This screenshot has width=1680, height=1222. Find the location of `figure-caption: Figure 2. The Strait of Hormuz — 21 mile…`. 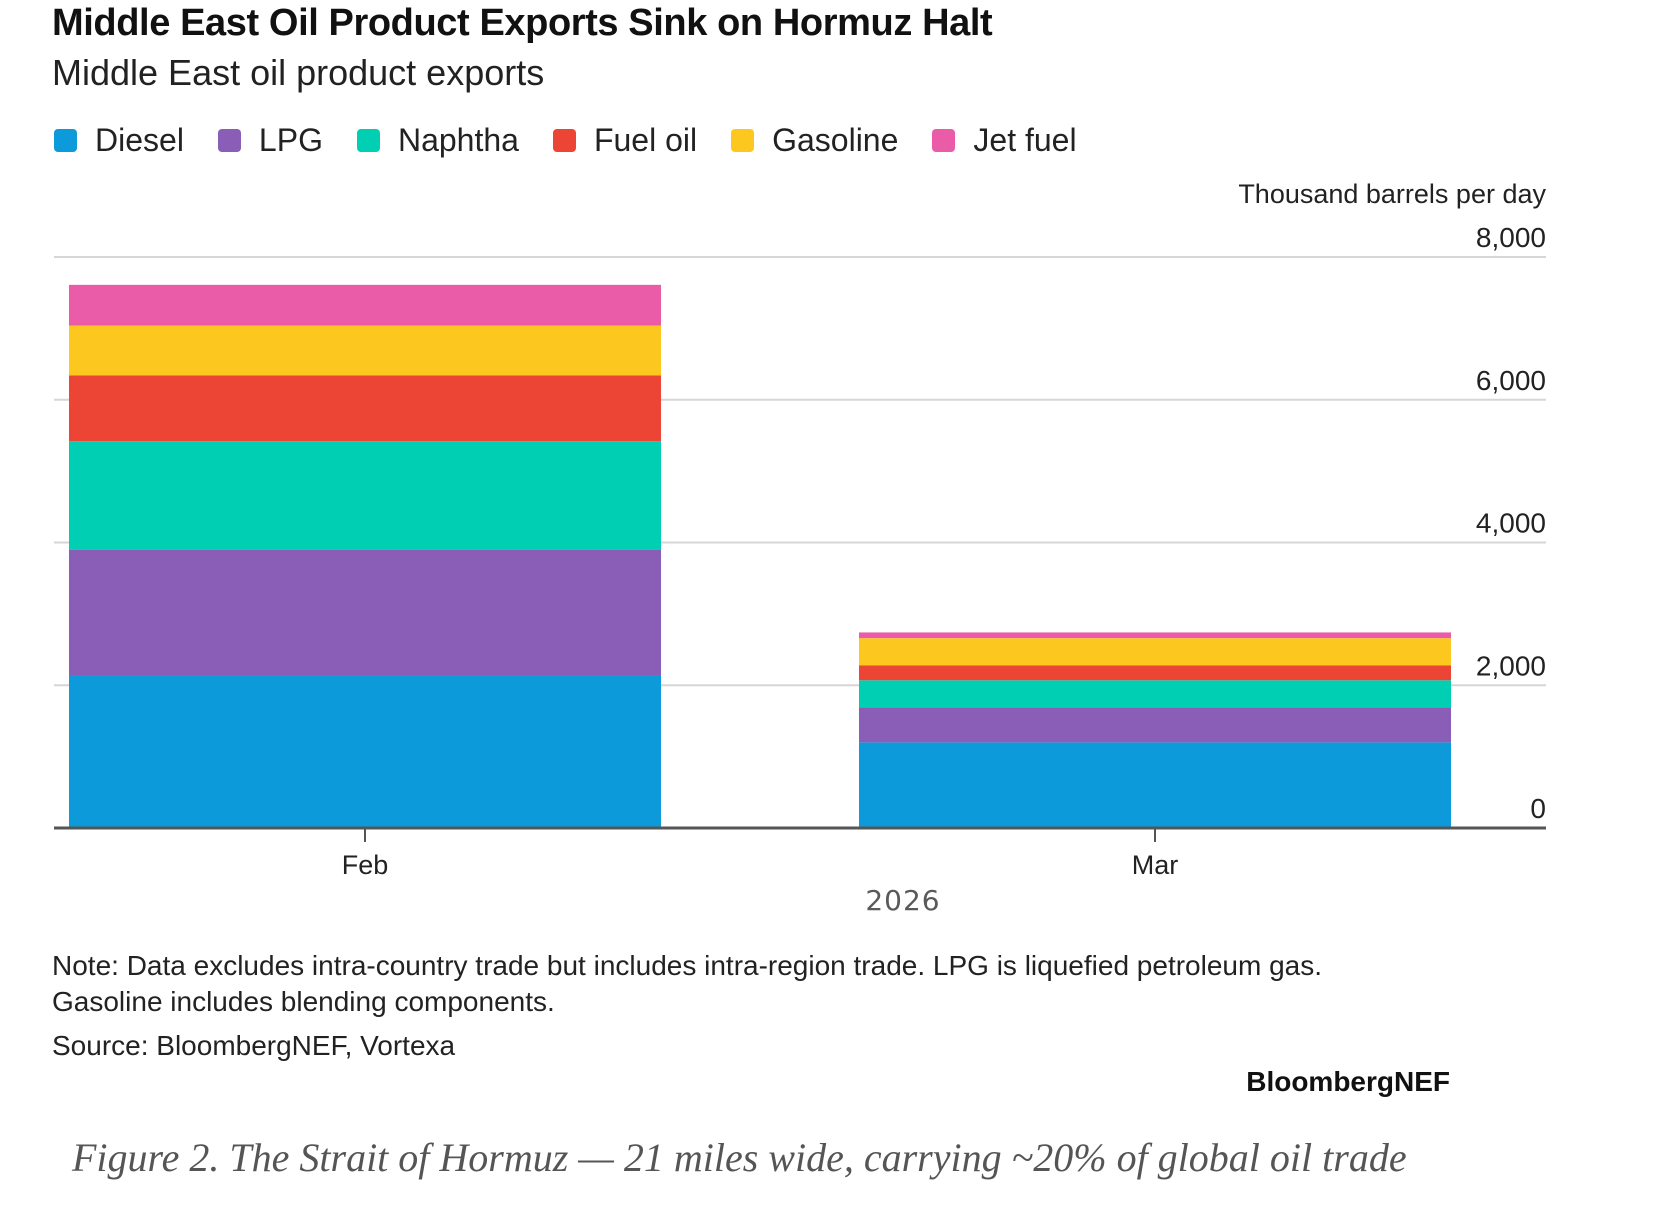

figure-caption: Figure 2. The Strait of Hormuz — 21 mile… is located at coordinates (739, 1157).